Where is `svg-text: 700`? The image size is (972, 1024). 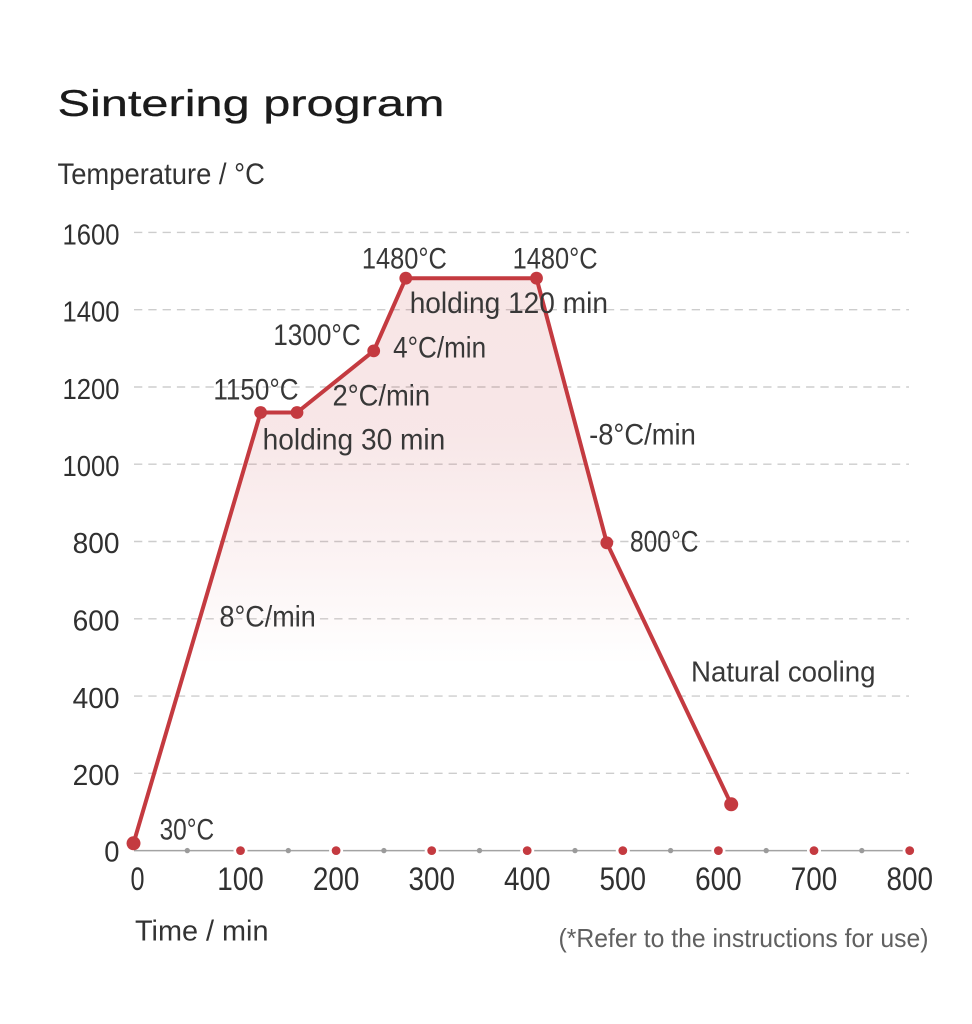 svg-text: 700 is located at coordinates (814, 879).